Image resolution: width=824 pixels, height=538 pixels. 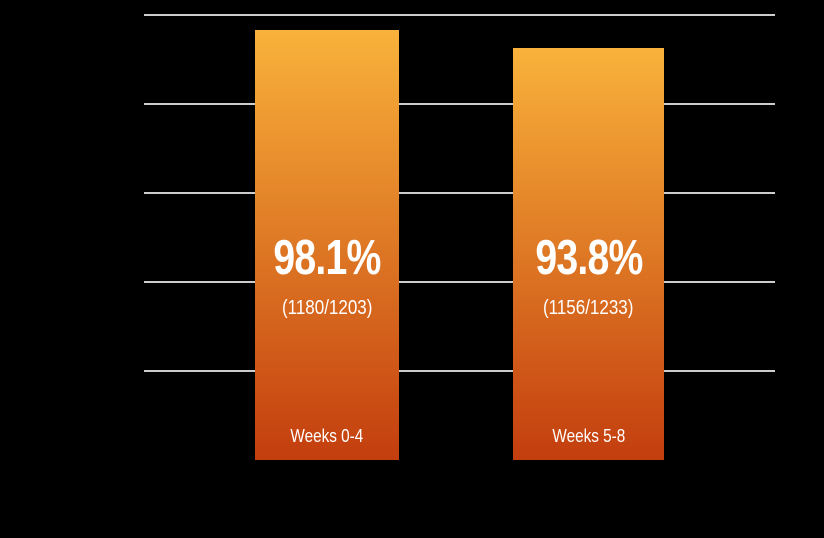 I want to click on bar-category-text: Weeks 5-8, so click(x=588, y=436).